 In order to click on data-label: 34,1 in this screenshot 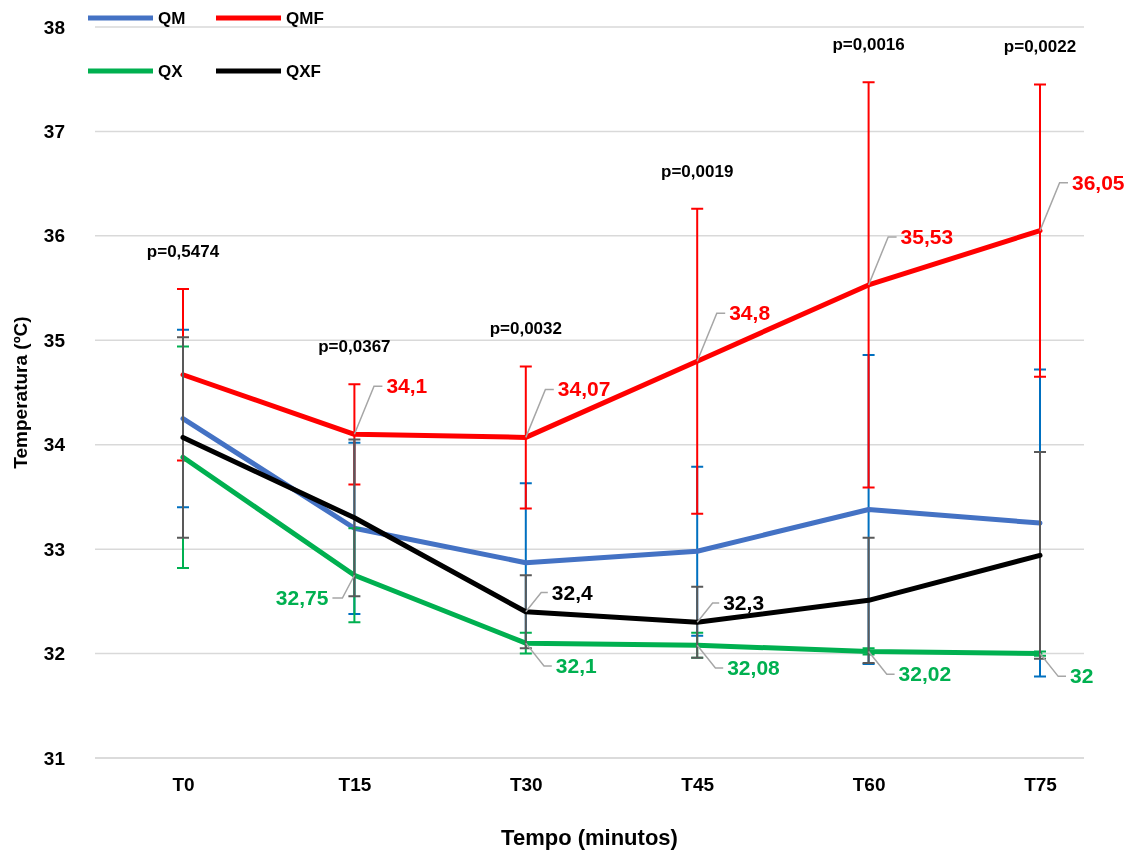, I will do `click(407, 386)`.